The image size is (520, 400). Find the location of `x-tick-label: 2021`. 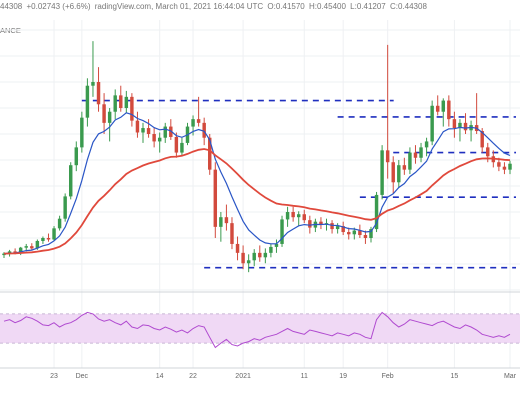

x-tick-label: 2021 is located at coordinates (243, 376).